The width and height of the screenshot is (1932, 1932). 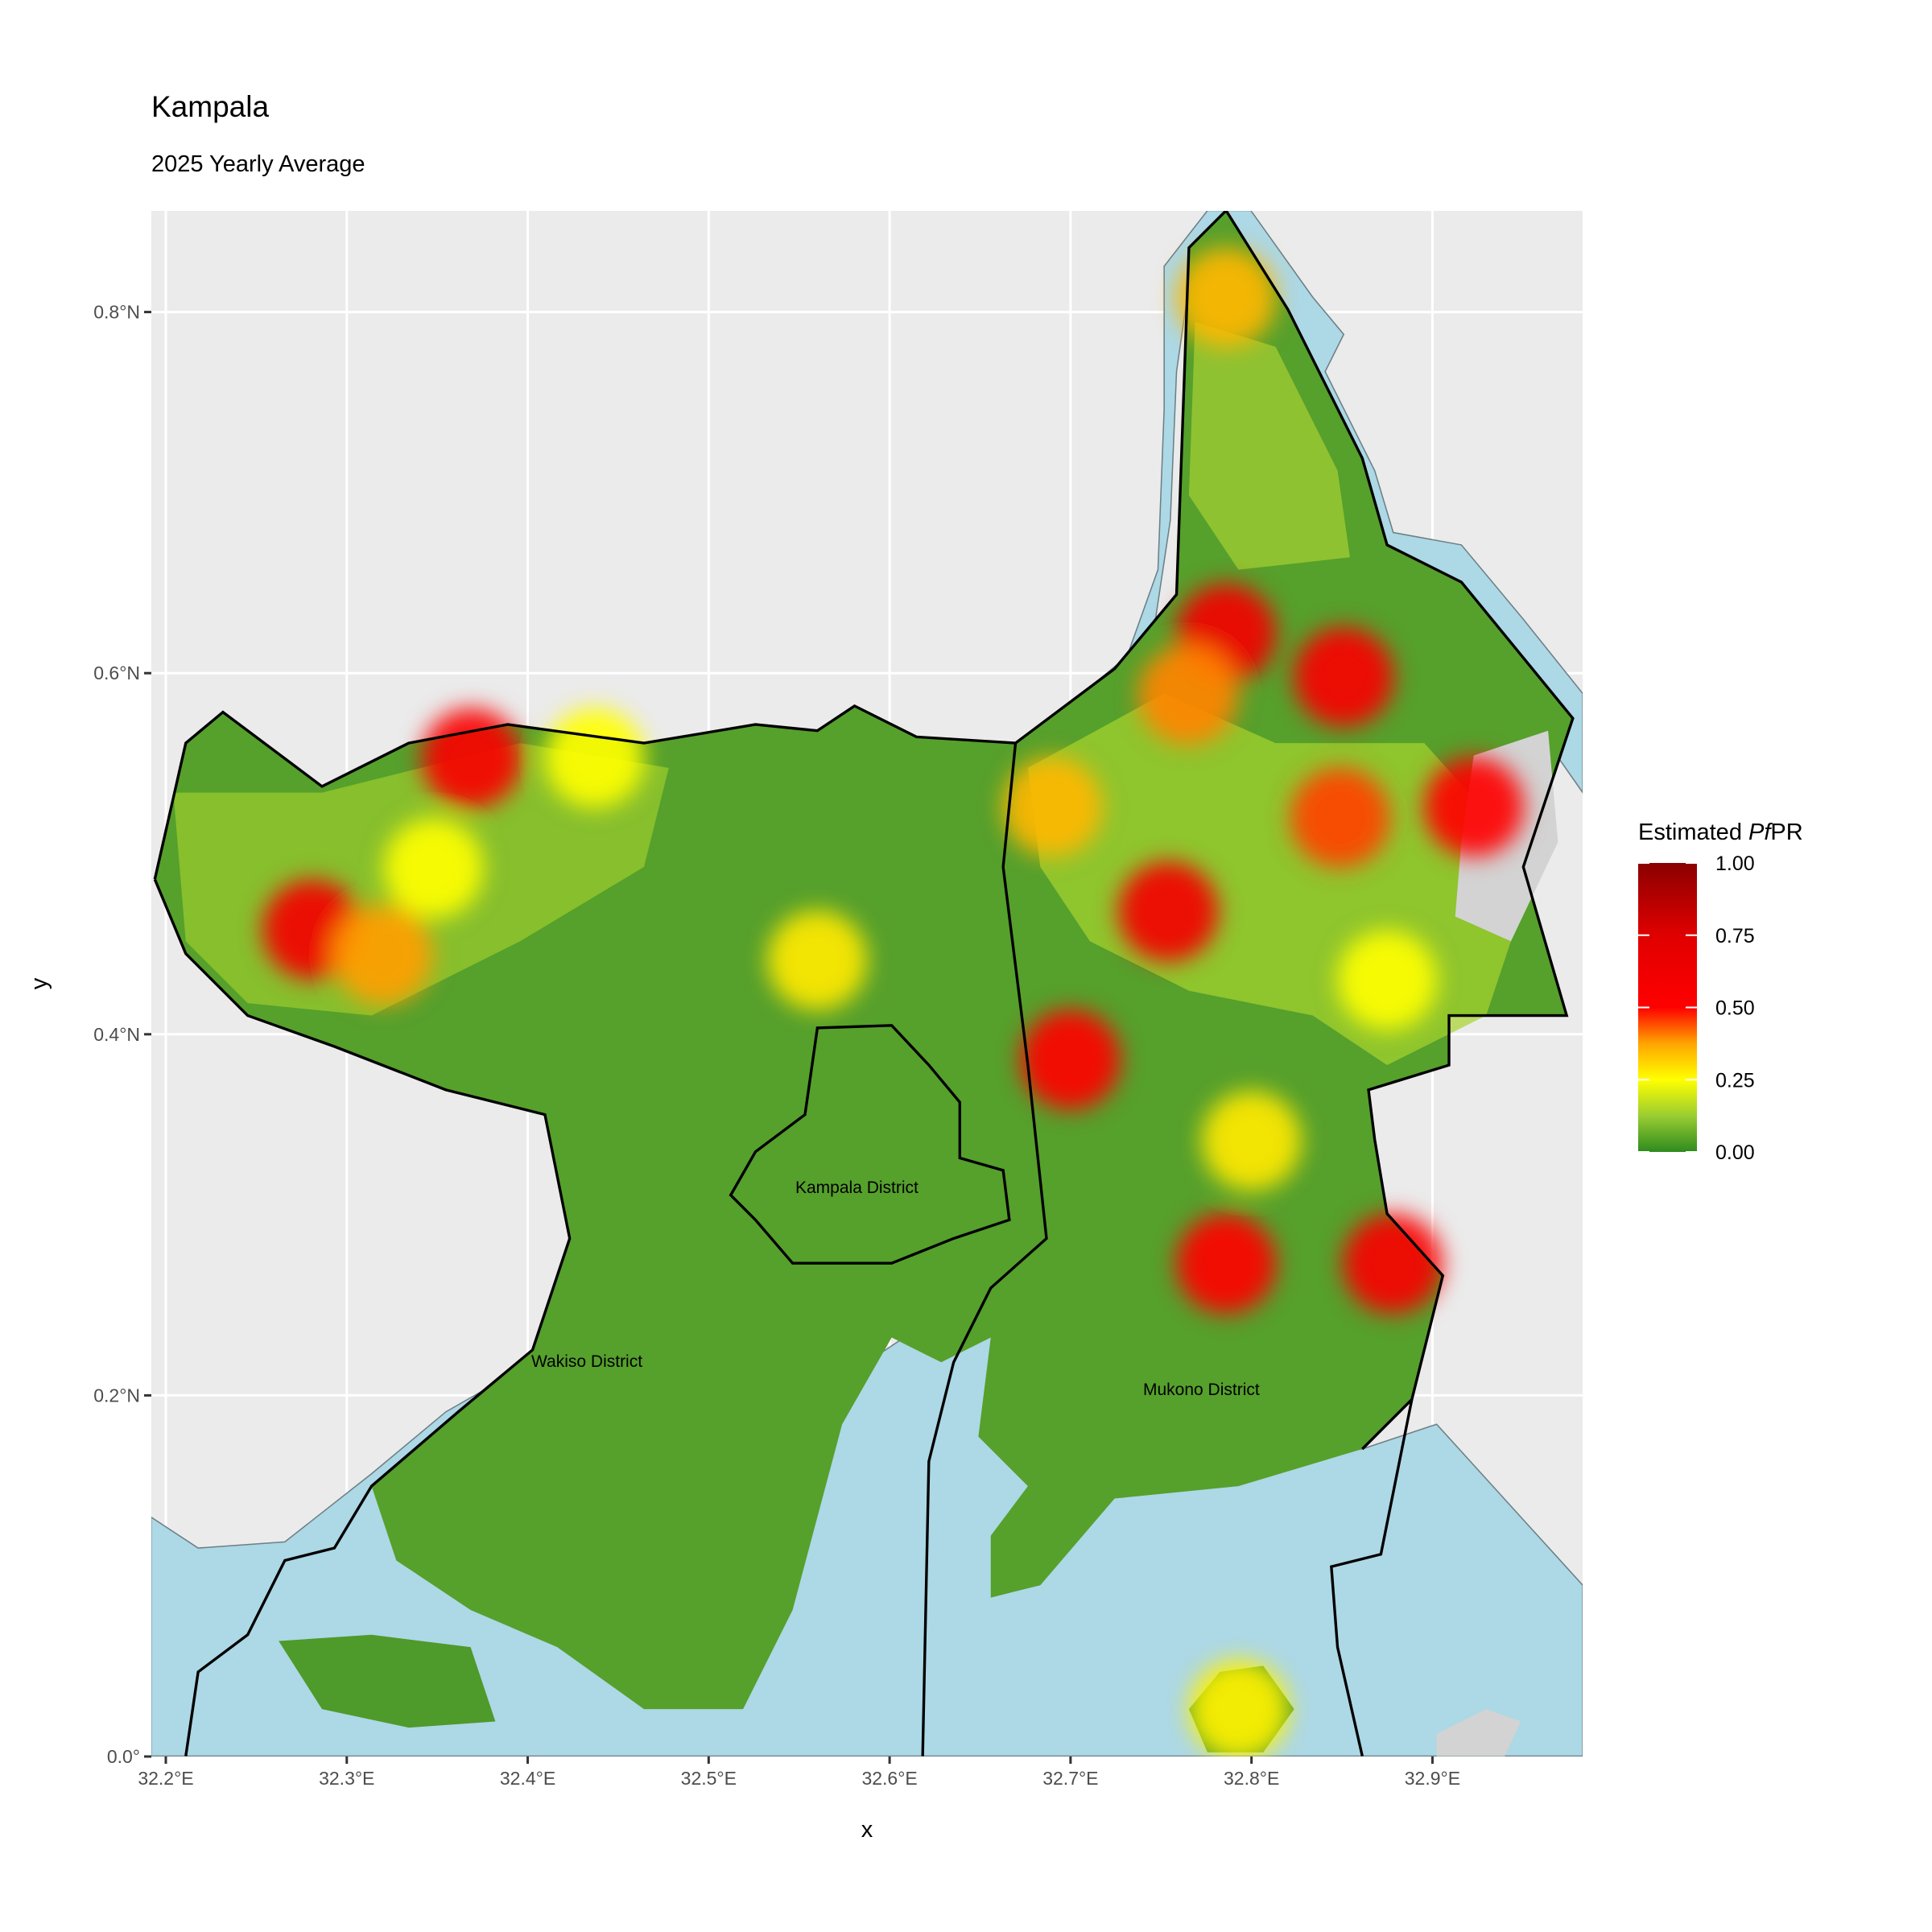 I want to click on legend-label: 0.75, so click(x=1735, y=936).